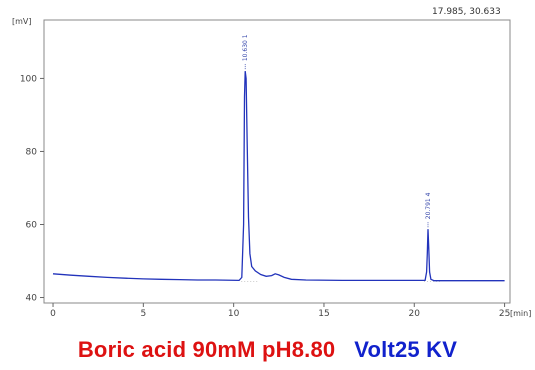 This screenshot has height=370, width=535. Describe the element at coordinates (206, 349) in the screenshot. I see `caption-conditions: Boric acid 90mM pH8.80` at that location.